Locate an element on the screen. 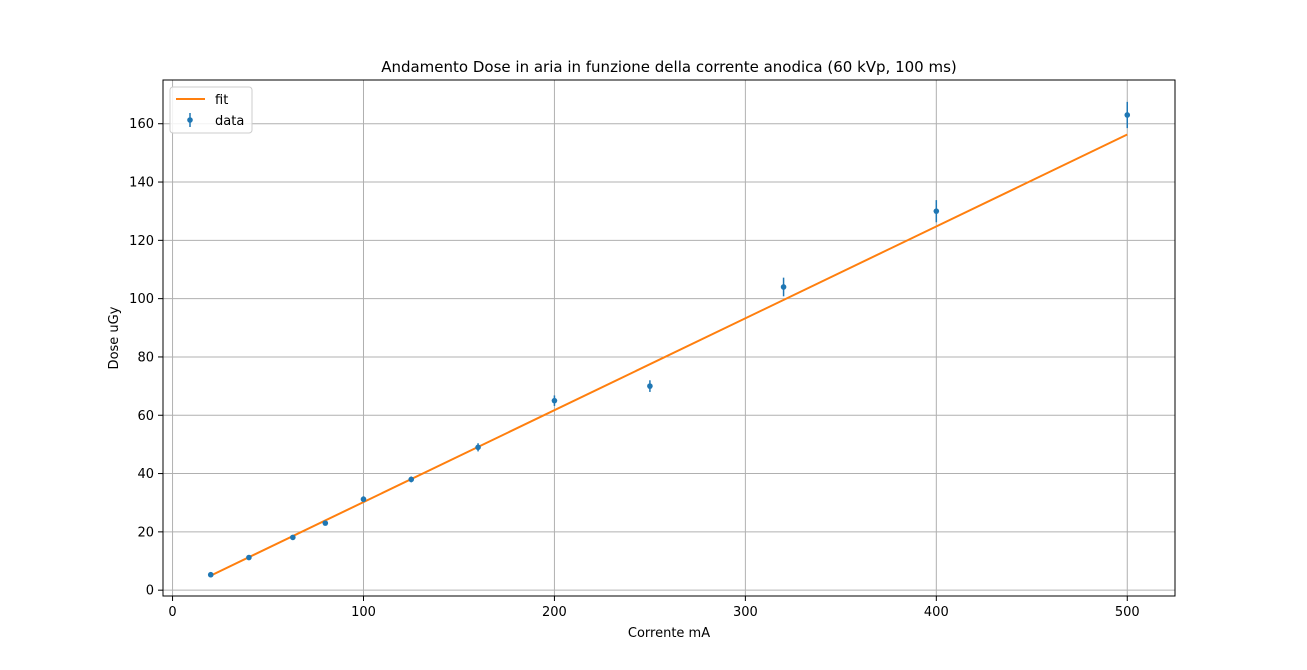 The height and width of the screenshot is (670, 1307). y-tick-label: 20 is located at coordinates (145, 532).